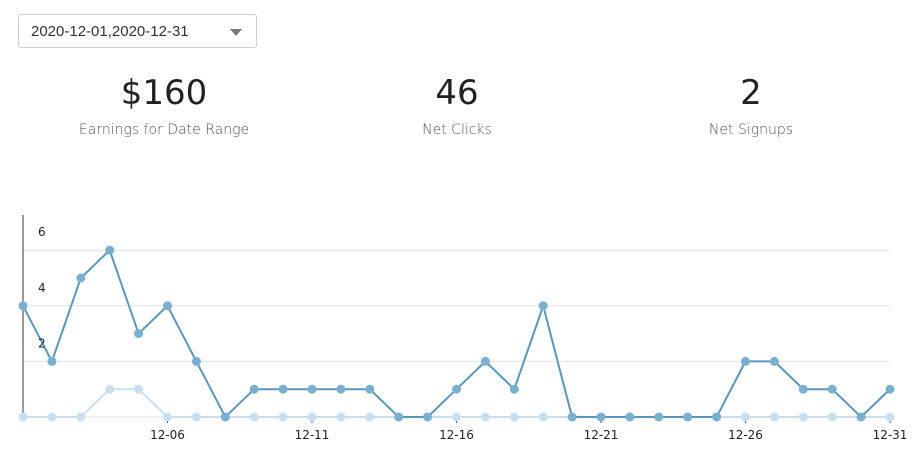  Describe the element at coordinates (601, 435) in the screenshot. I see `x-tick-label: 12-21` at that location.